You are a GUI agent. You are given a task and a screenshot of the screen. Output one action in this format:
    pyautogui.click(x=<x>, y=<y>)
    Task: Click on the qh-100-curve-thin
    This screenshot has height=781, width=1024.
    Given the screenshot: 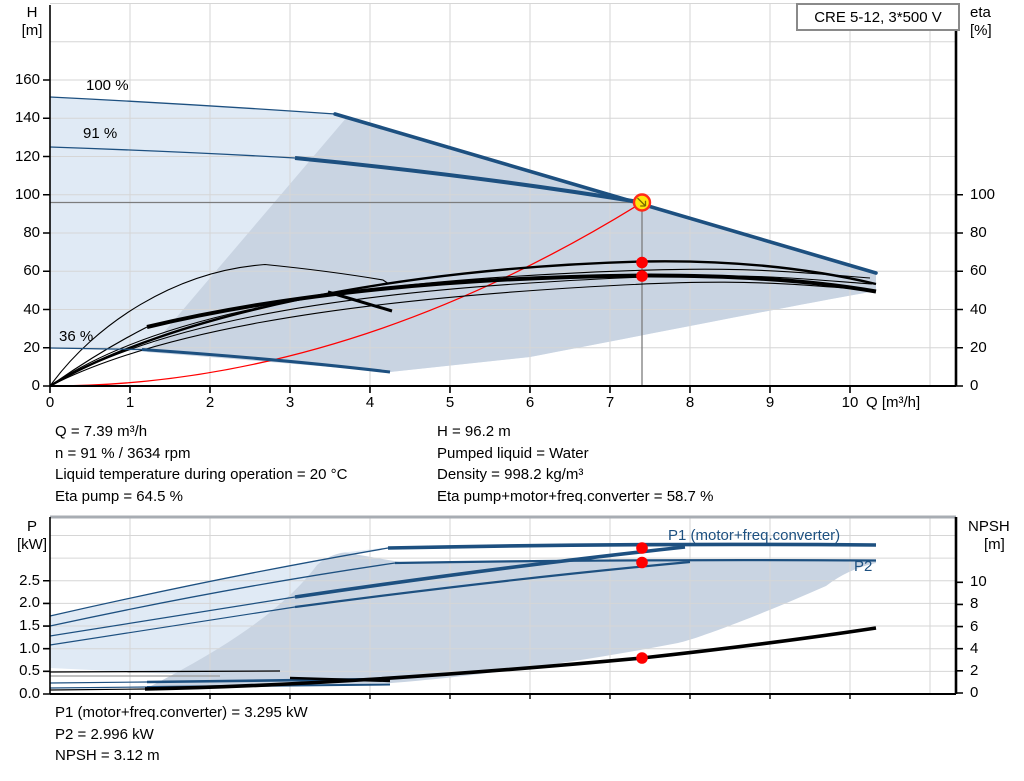 What is the action you would take?
    pyautogui.click(x=192, y=105)
    